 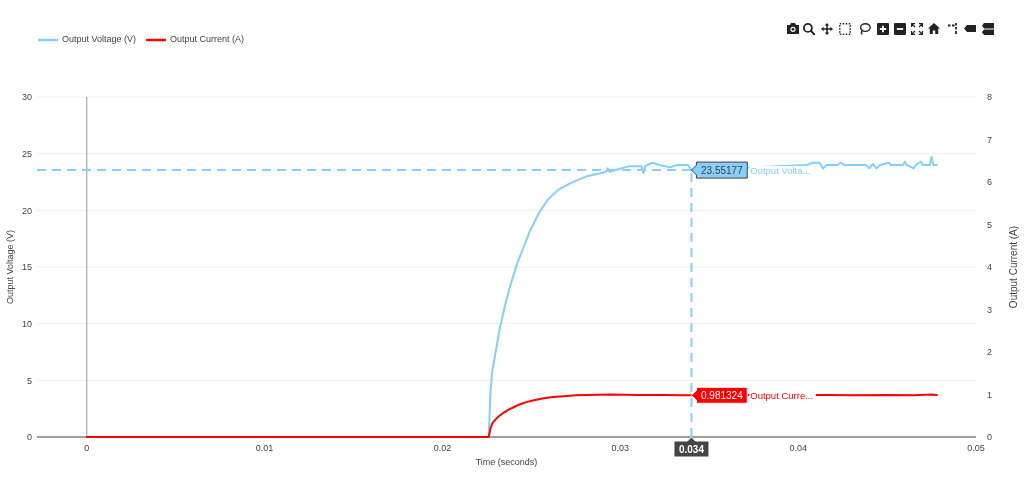 What do you see at coordinates (990, 97) in the screenshot?
I see `y2-tick-label: 8` at bounding box center [990, 97].